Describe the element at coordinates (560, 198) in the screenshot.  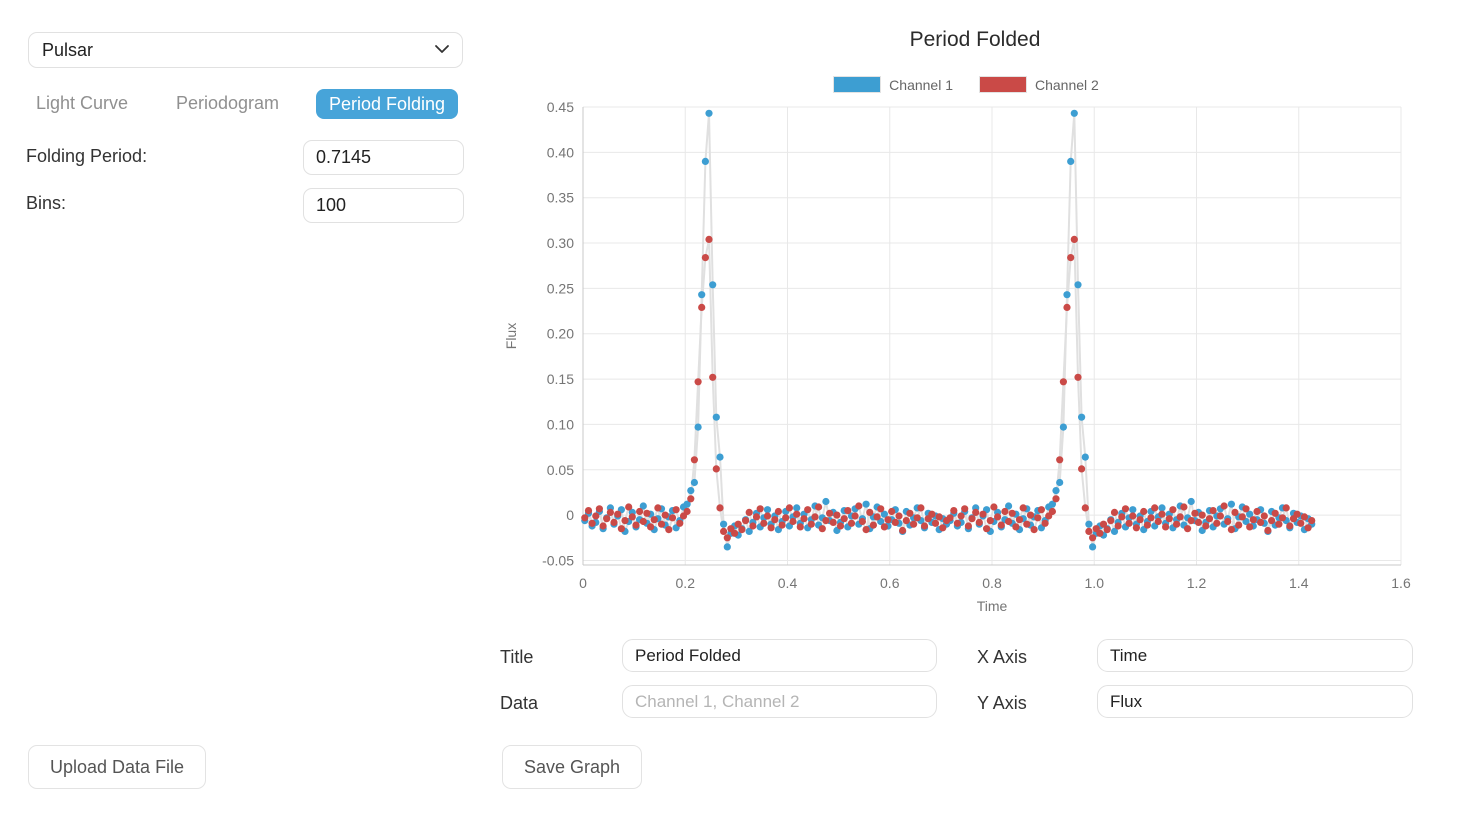
I see `svg-text: 0.35` at that location.